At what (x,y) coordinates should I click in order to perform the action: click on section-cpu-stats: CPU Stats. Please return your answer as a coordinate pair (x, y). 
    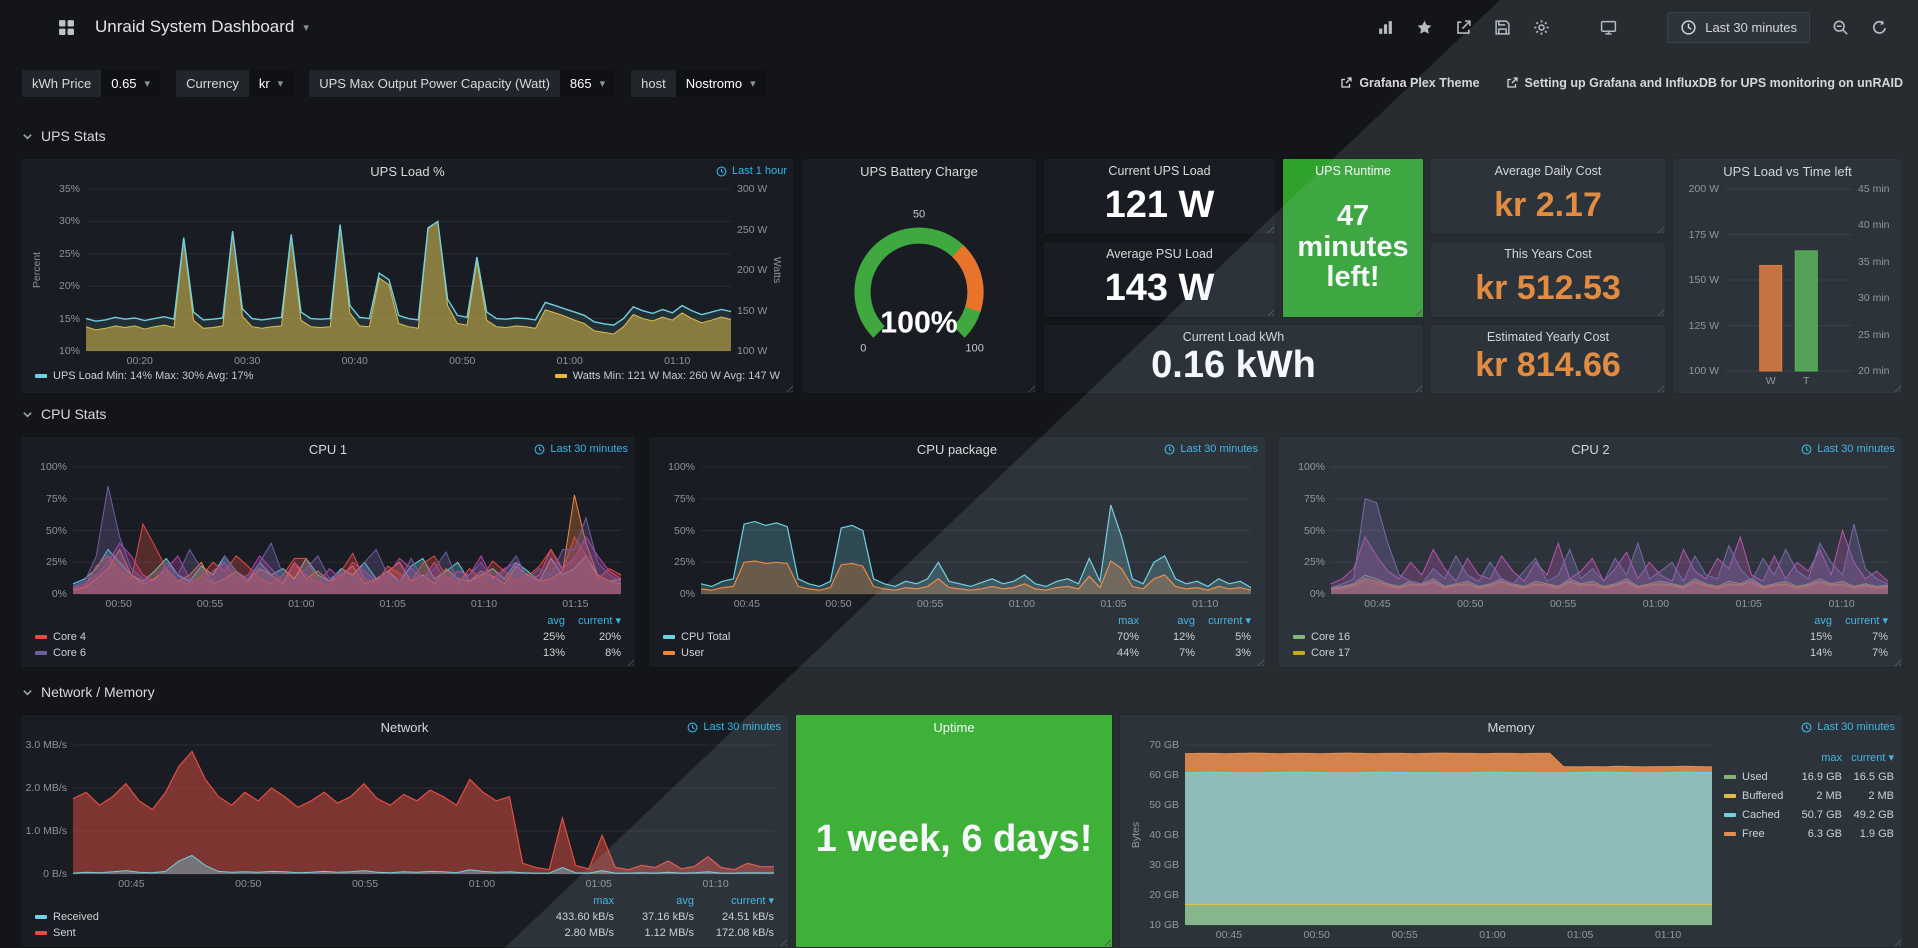
    Looking at the image, I should click on (64, 414).